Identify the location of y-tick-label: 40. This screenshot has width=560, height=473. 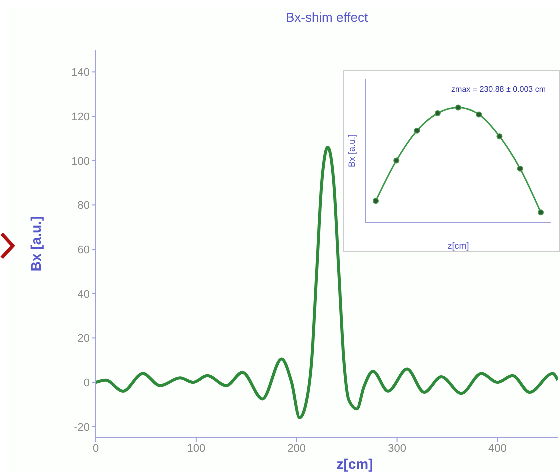
(84, 294).